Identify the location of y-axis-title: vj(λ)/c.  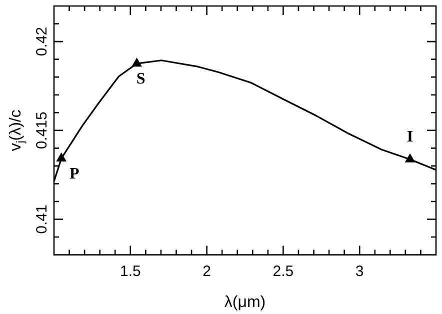
(17, 131).